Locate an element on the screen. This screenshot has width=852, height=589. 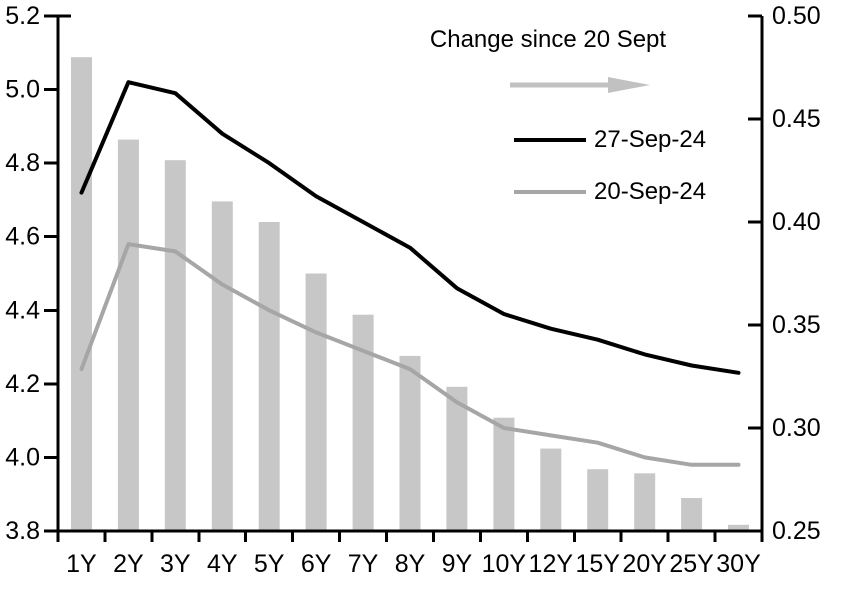
bar-7Y is located at coordinates (363, 422).